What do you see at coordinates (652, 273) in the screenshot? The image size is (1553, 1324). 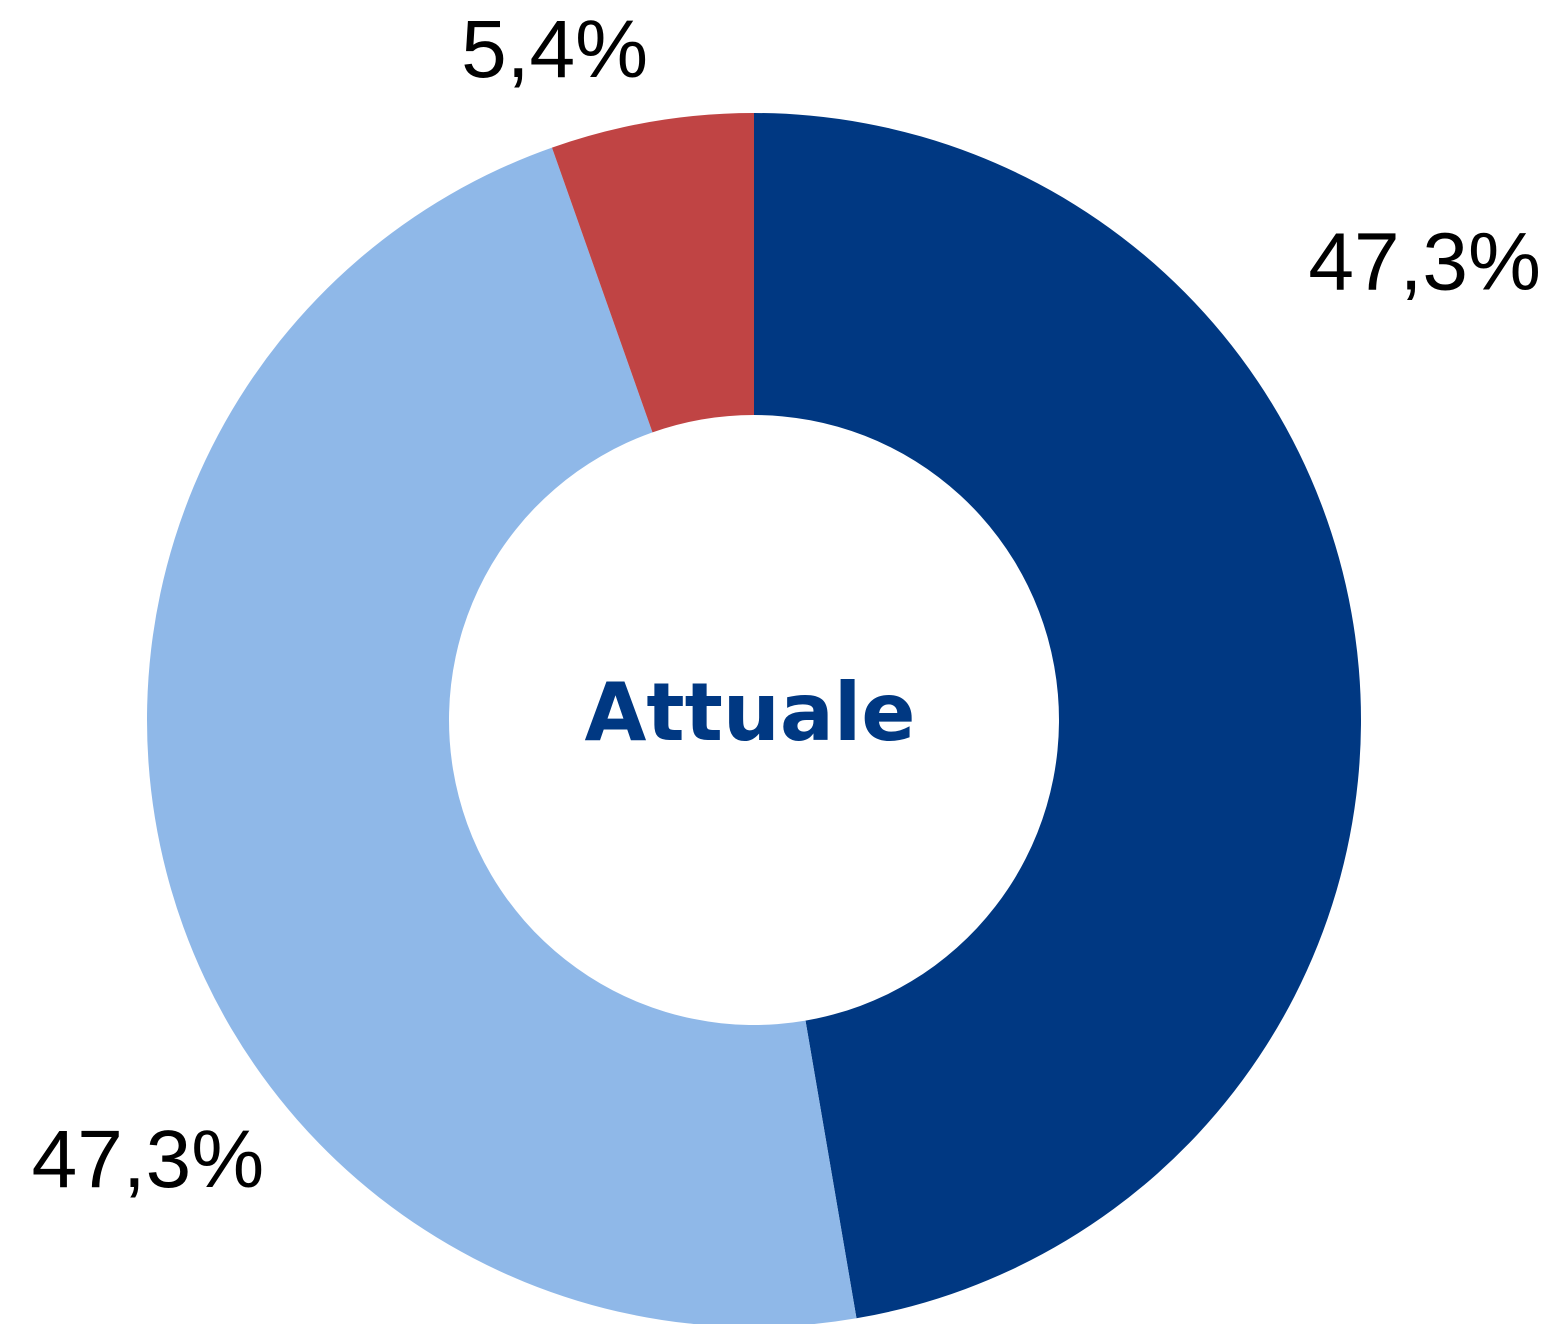 I see `slice` at bounding box center [652, 273].